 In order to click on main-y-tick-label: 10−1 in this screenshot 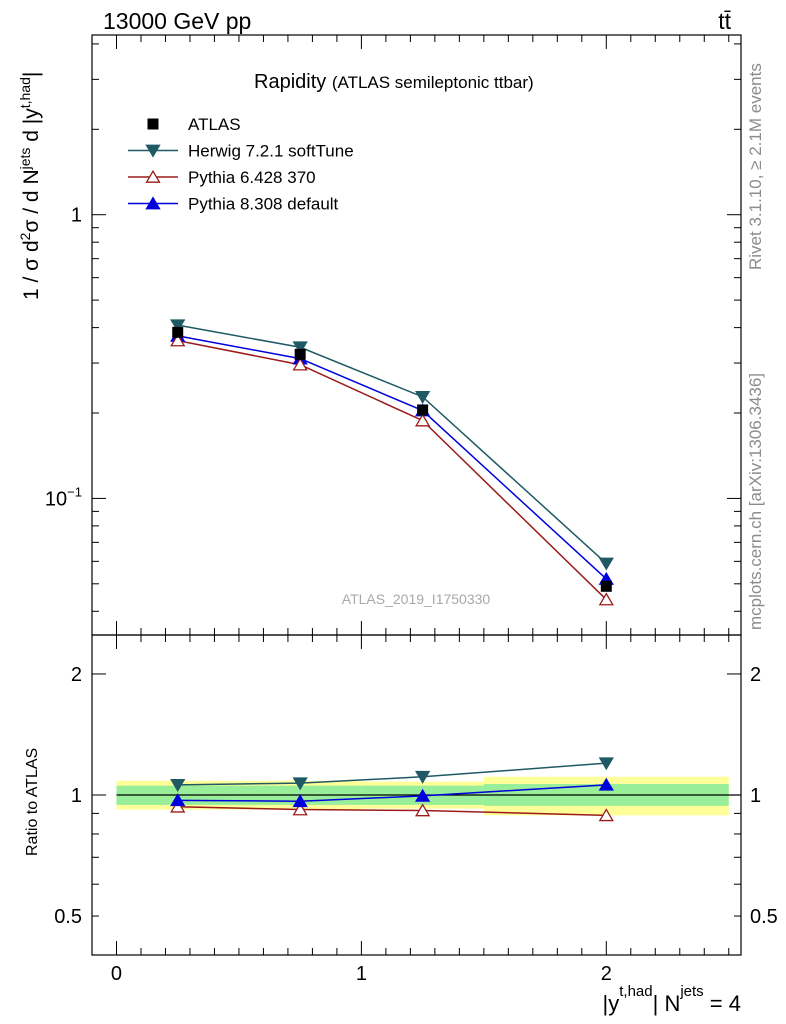, I will do `click(63, 497)`.